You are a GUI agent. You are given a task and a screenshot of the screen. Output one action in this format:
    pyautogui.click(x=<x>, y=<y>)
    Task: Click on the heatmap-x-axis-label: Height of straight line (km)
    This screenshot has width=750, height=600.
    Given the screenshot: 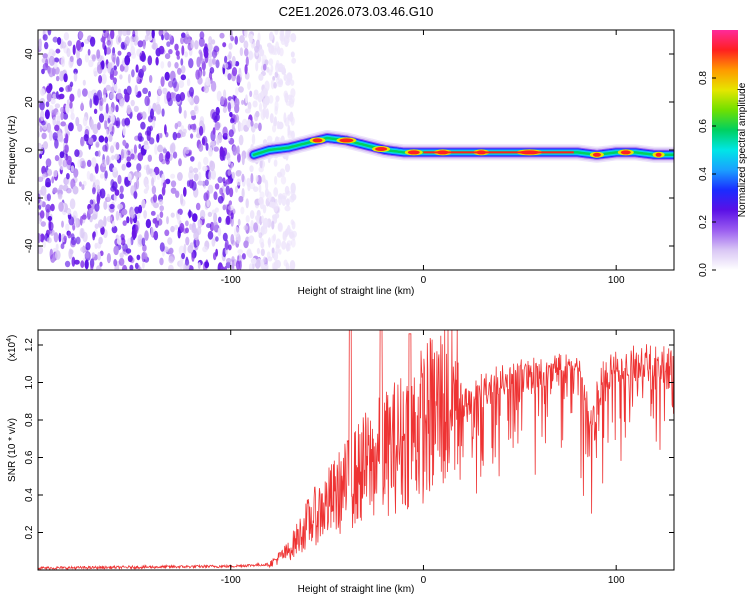 What is the action you would take?
    pyautogui.click(x=356, y=291)
    